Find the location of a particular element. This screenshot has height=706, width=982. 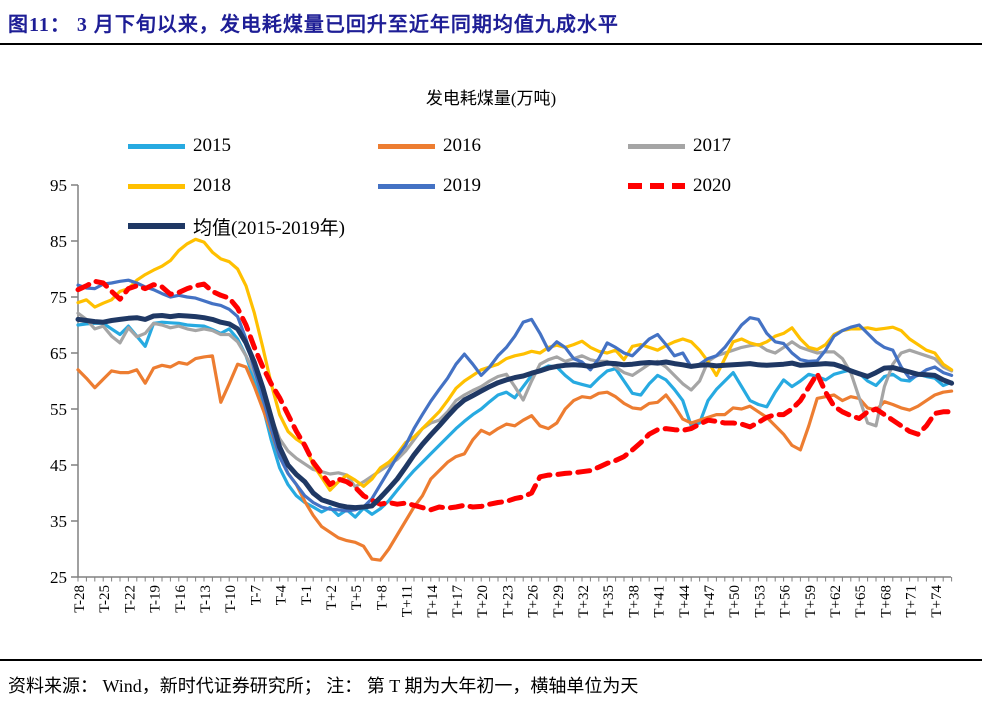

x-tick-label: T+2 is located at coordinates (332, 597).